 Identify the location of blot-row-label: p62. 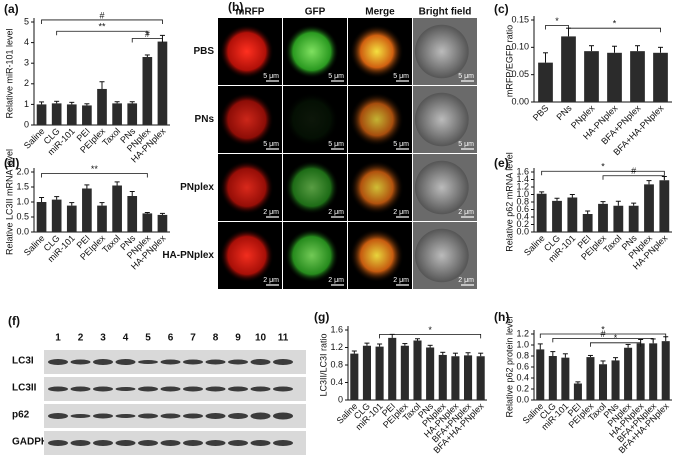
(21, 415).